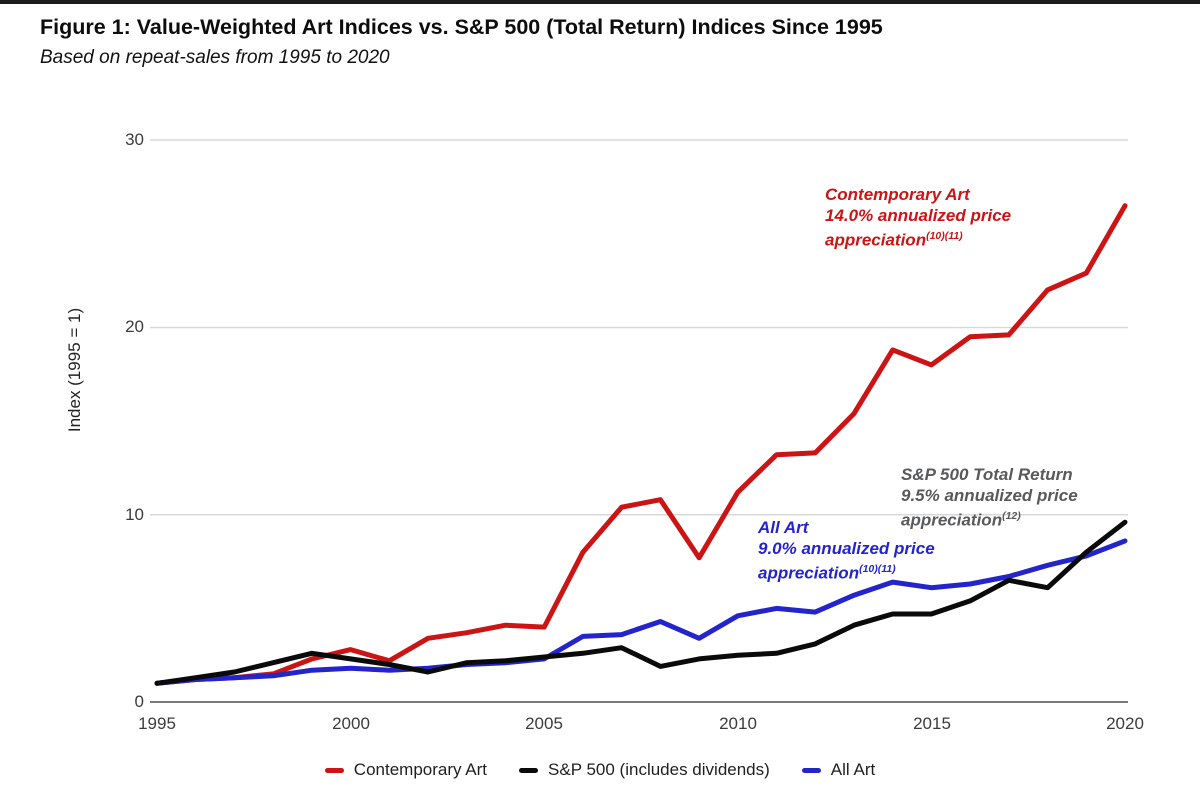 The image size is (1200, 812). I want to click on annotation-line: 9.5% annualized price, so click(989, 495).